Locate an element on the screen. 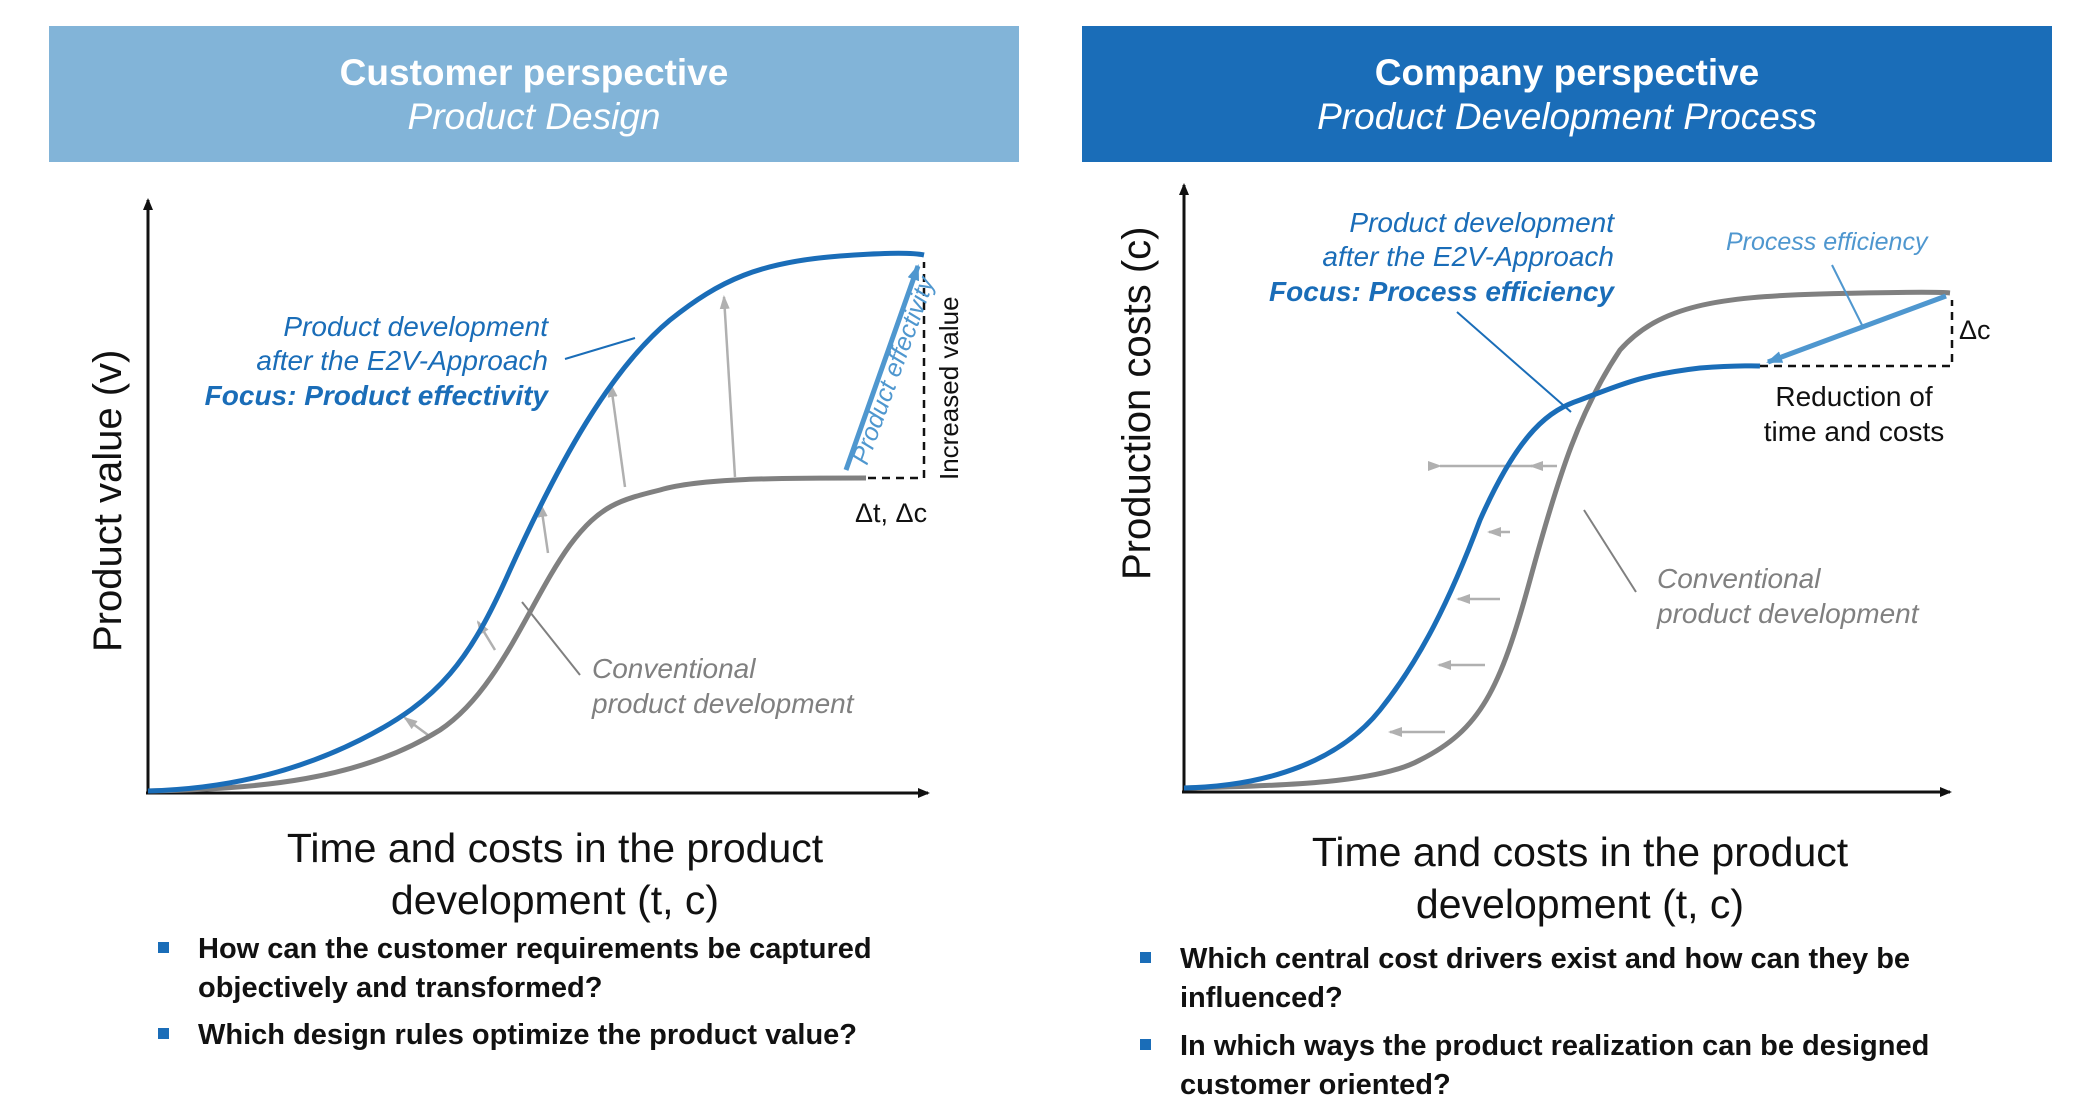 This screenshot has height=1105, width=2078. product-effectivity-arrow is located at coordinates (882, 367).